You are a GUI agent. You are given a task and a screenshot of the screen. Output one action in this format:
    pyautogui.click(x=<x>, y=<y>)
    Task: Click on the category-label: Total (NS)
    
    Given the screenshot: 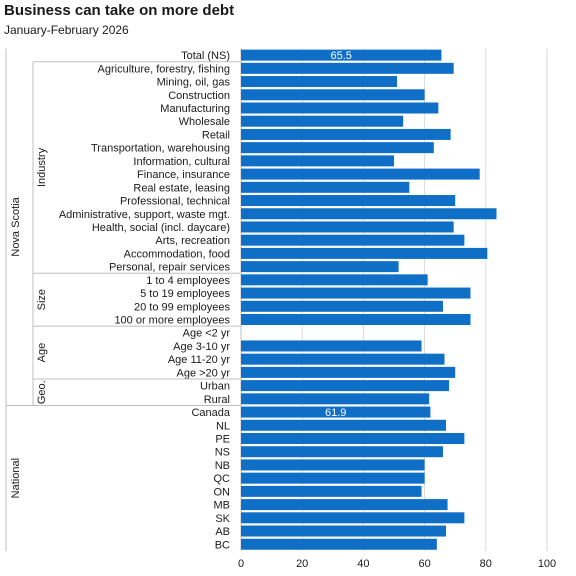 What is the action you would take?
    pyautogui.click(x=205, y=56)
    